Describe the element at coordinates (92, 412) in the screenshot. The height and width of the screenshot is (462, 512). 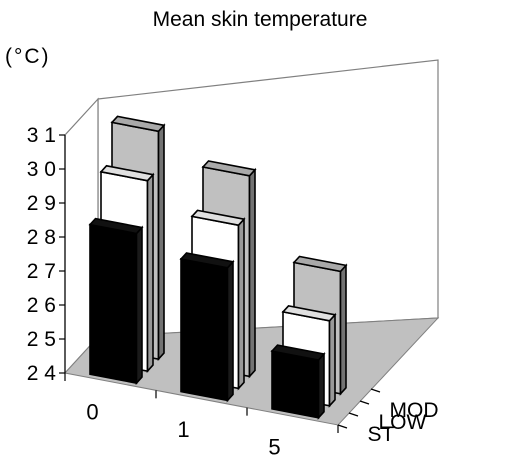
I see `x-tick-label: 0` at that location.